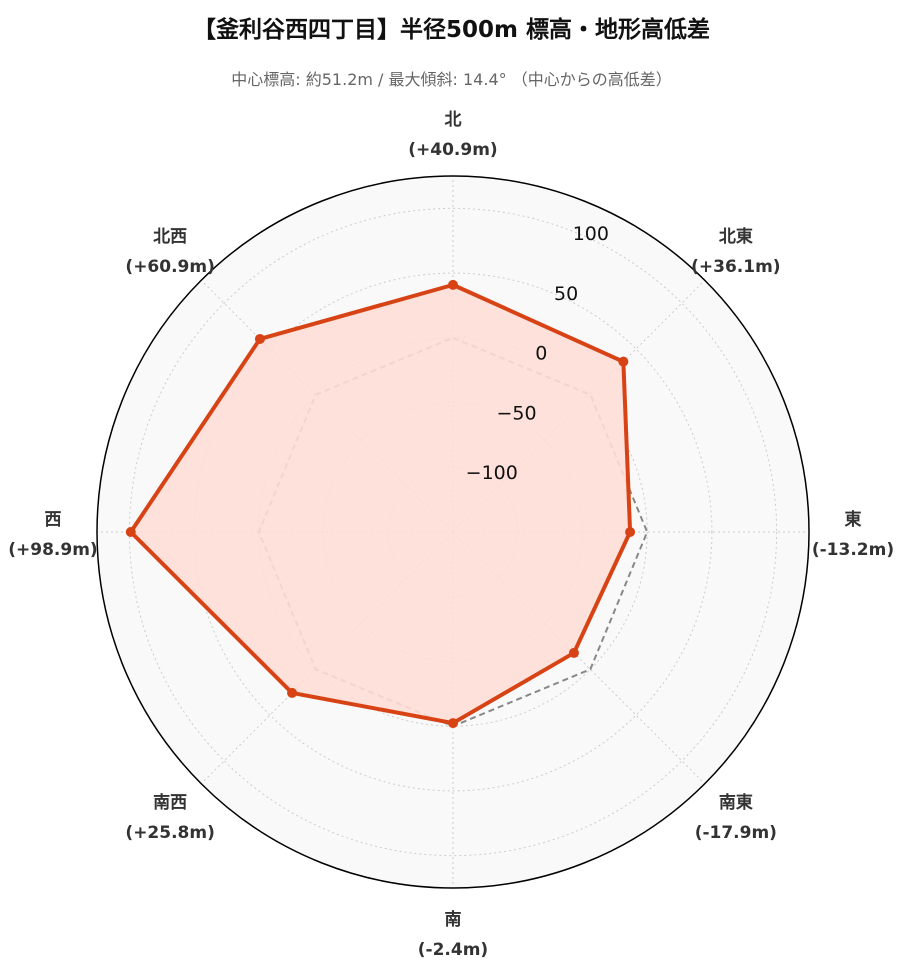 This screenshot has width=903, height=962. Describe the element at coordinates (453, 950) in the screenshot. I see `direction-value-label: (-2.4m)` at that location.